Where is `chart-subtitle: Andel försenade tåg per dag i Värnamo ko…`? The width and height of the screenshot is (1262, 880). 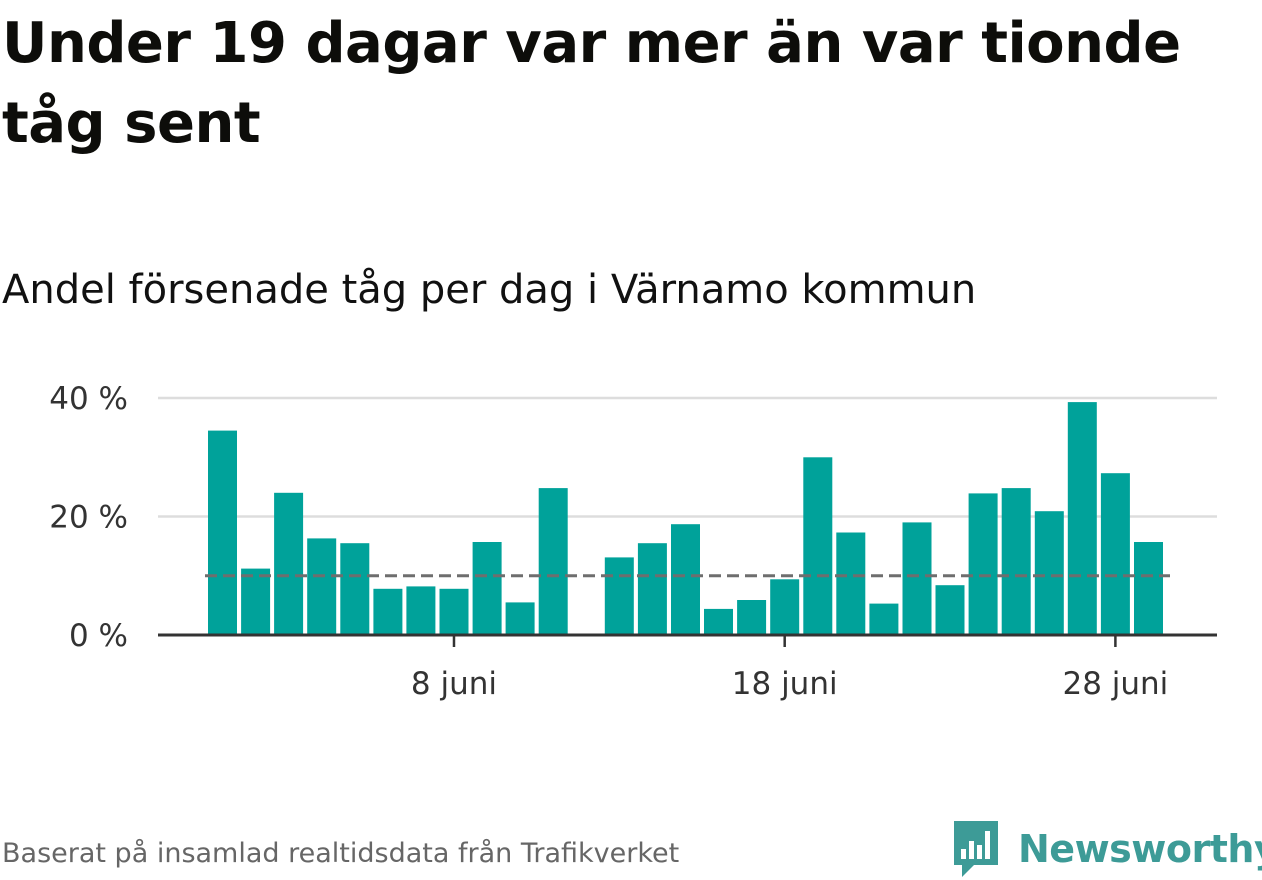 chart-subtitle: Andel försenade tåg per dag i Värnamo ko… is located at coordinates (489, 290).